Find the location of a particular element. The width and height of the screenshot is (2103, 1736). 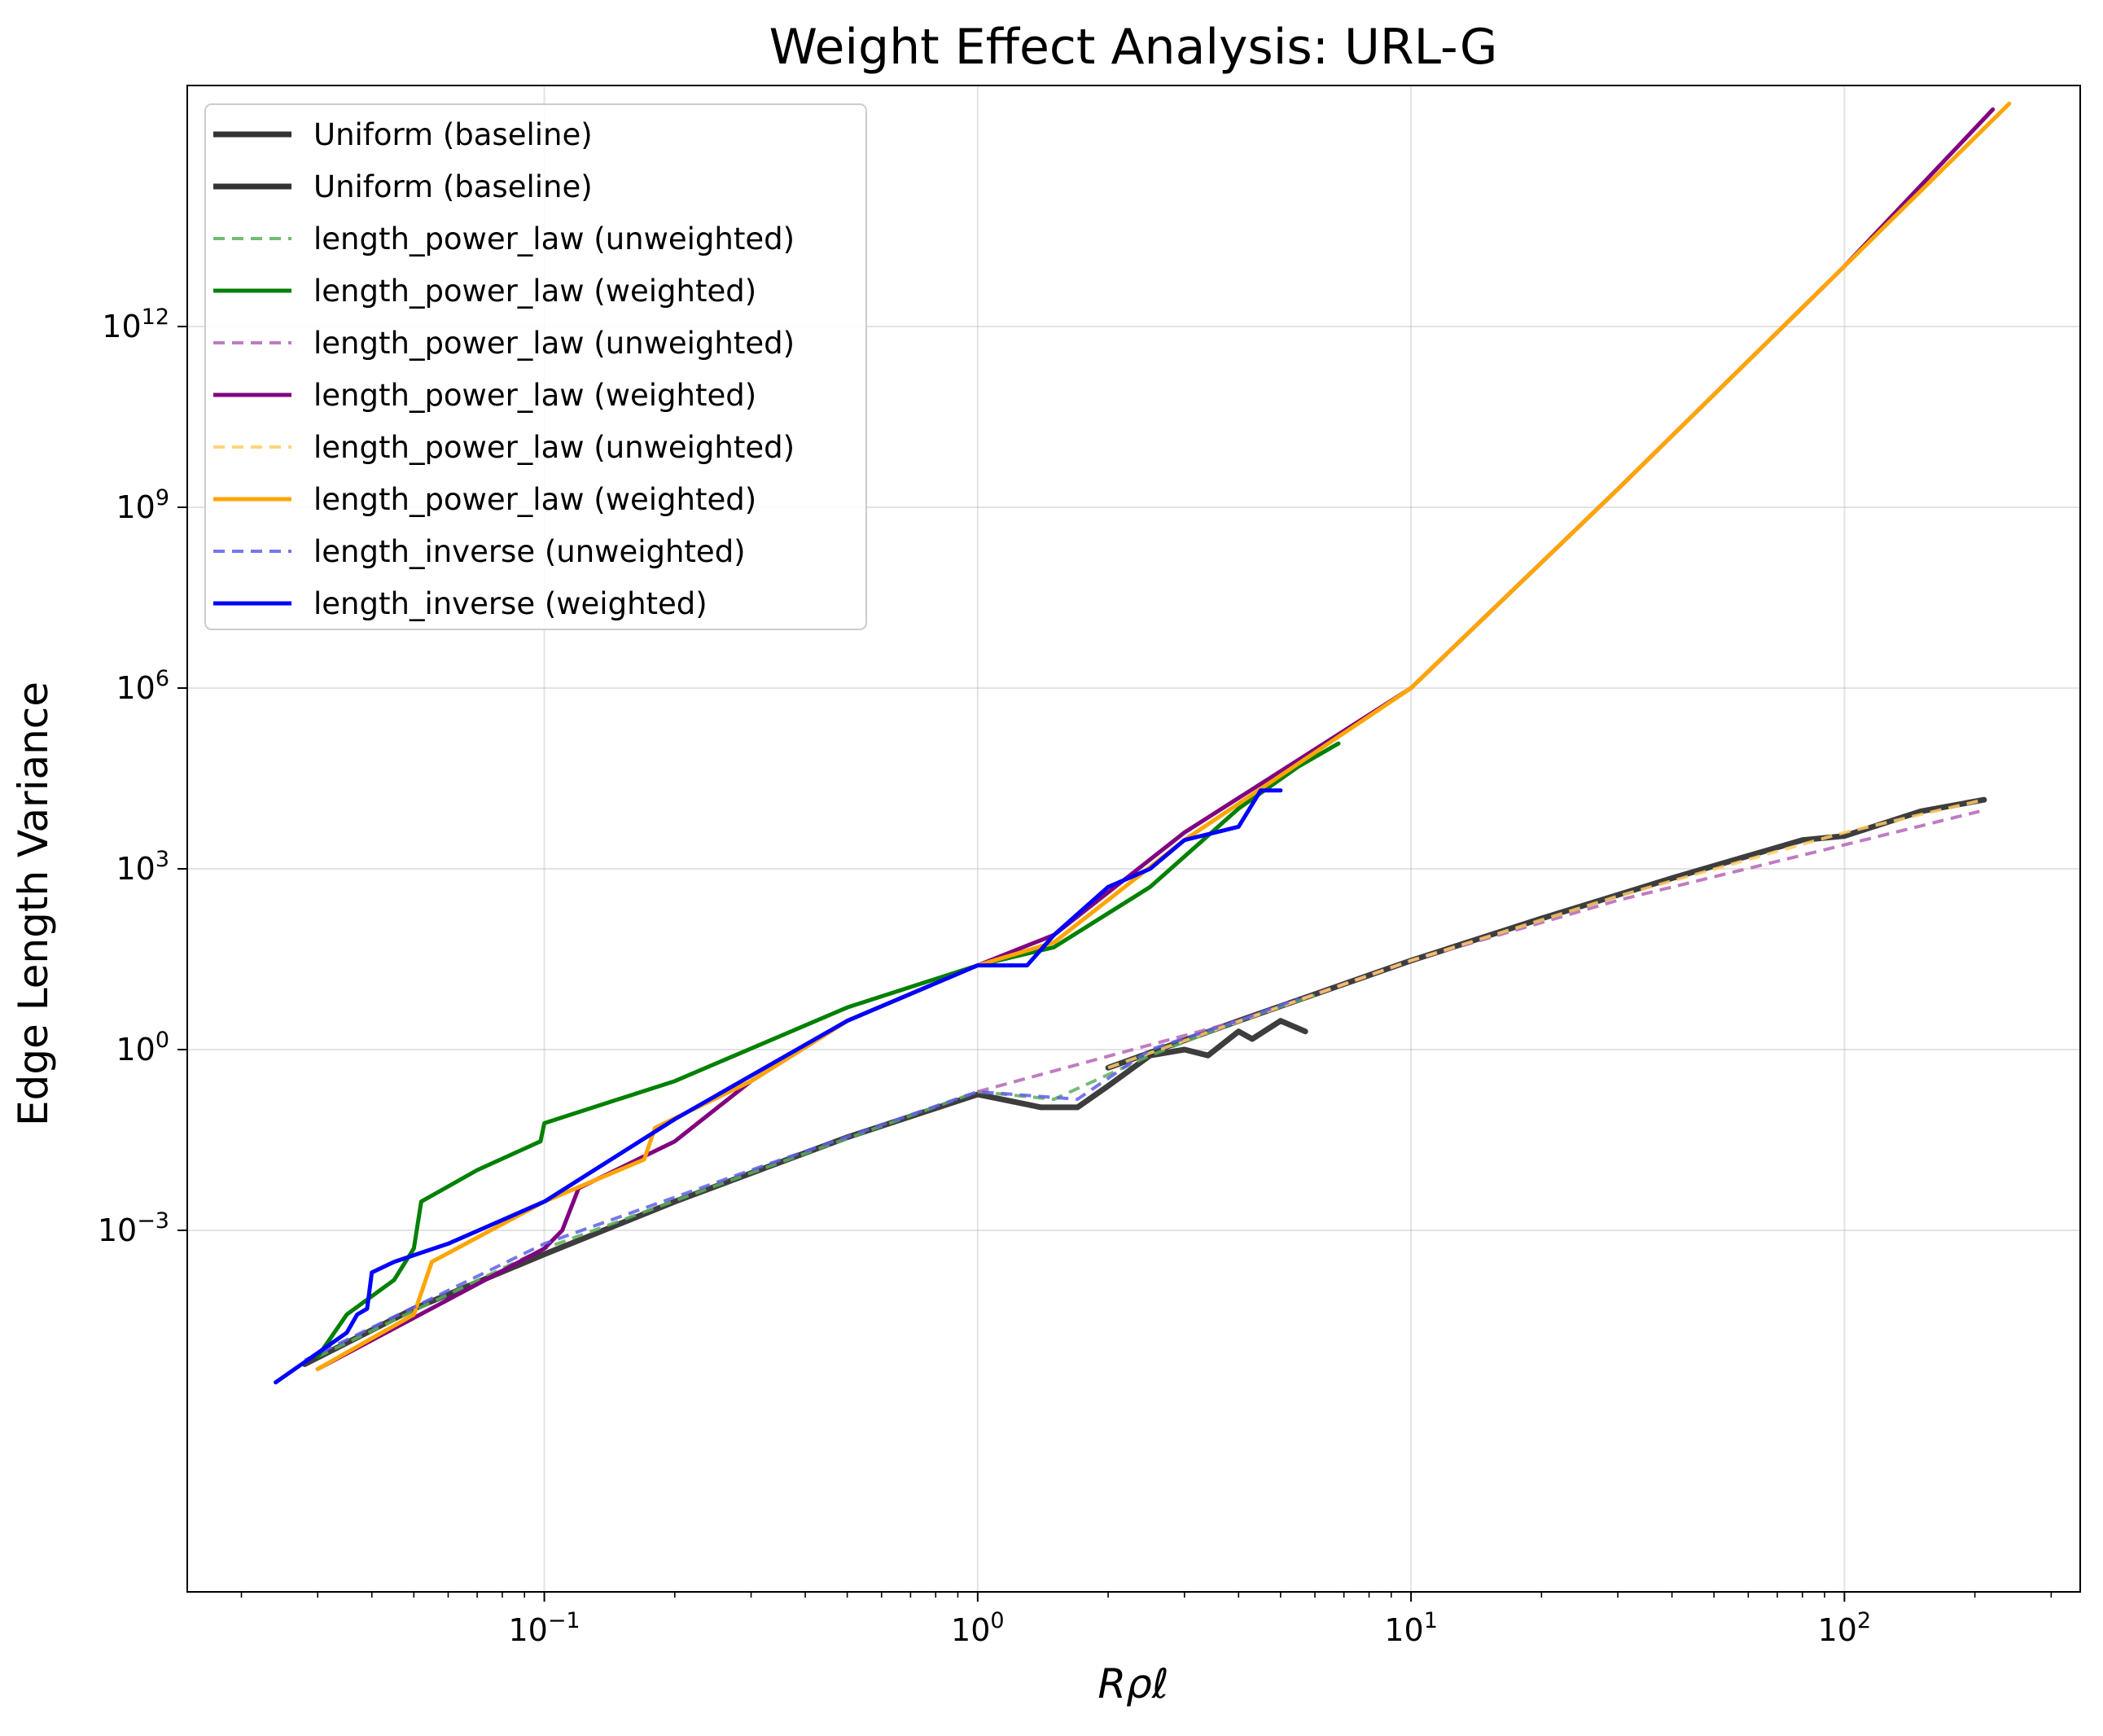

y-axis-label: Edge Length Variance is located at coordinates (33, 904).